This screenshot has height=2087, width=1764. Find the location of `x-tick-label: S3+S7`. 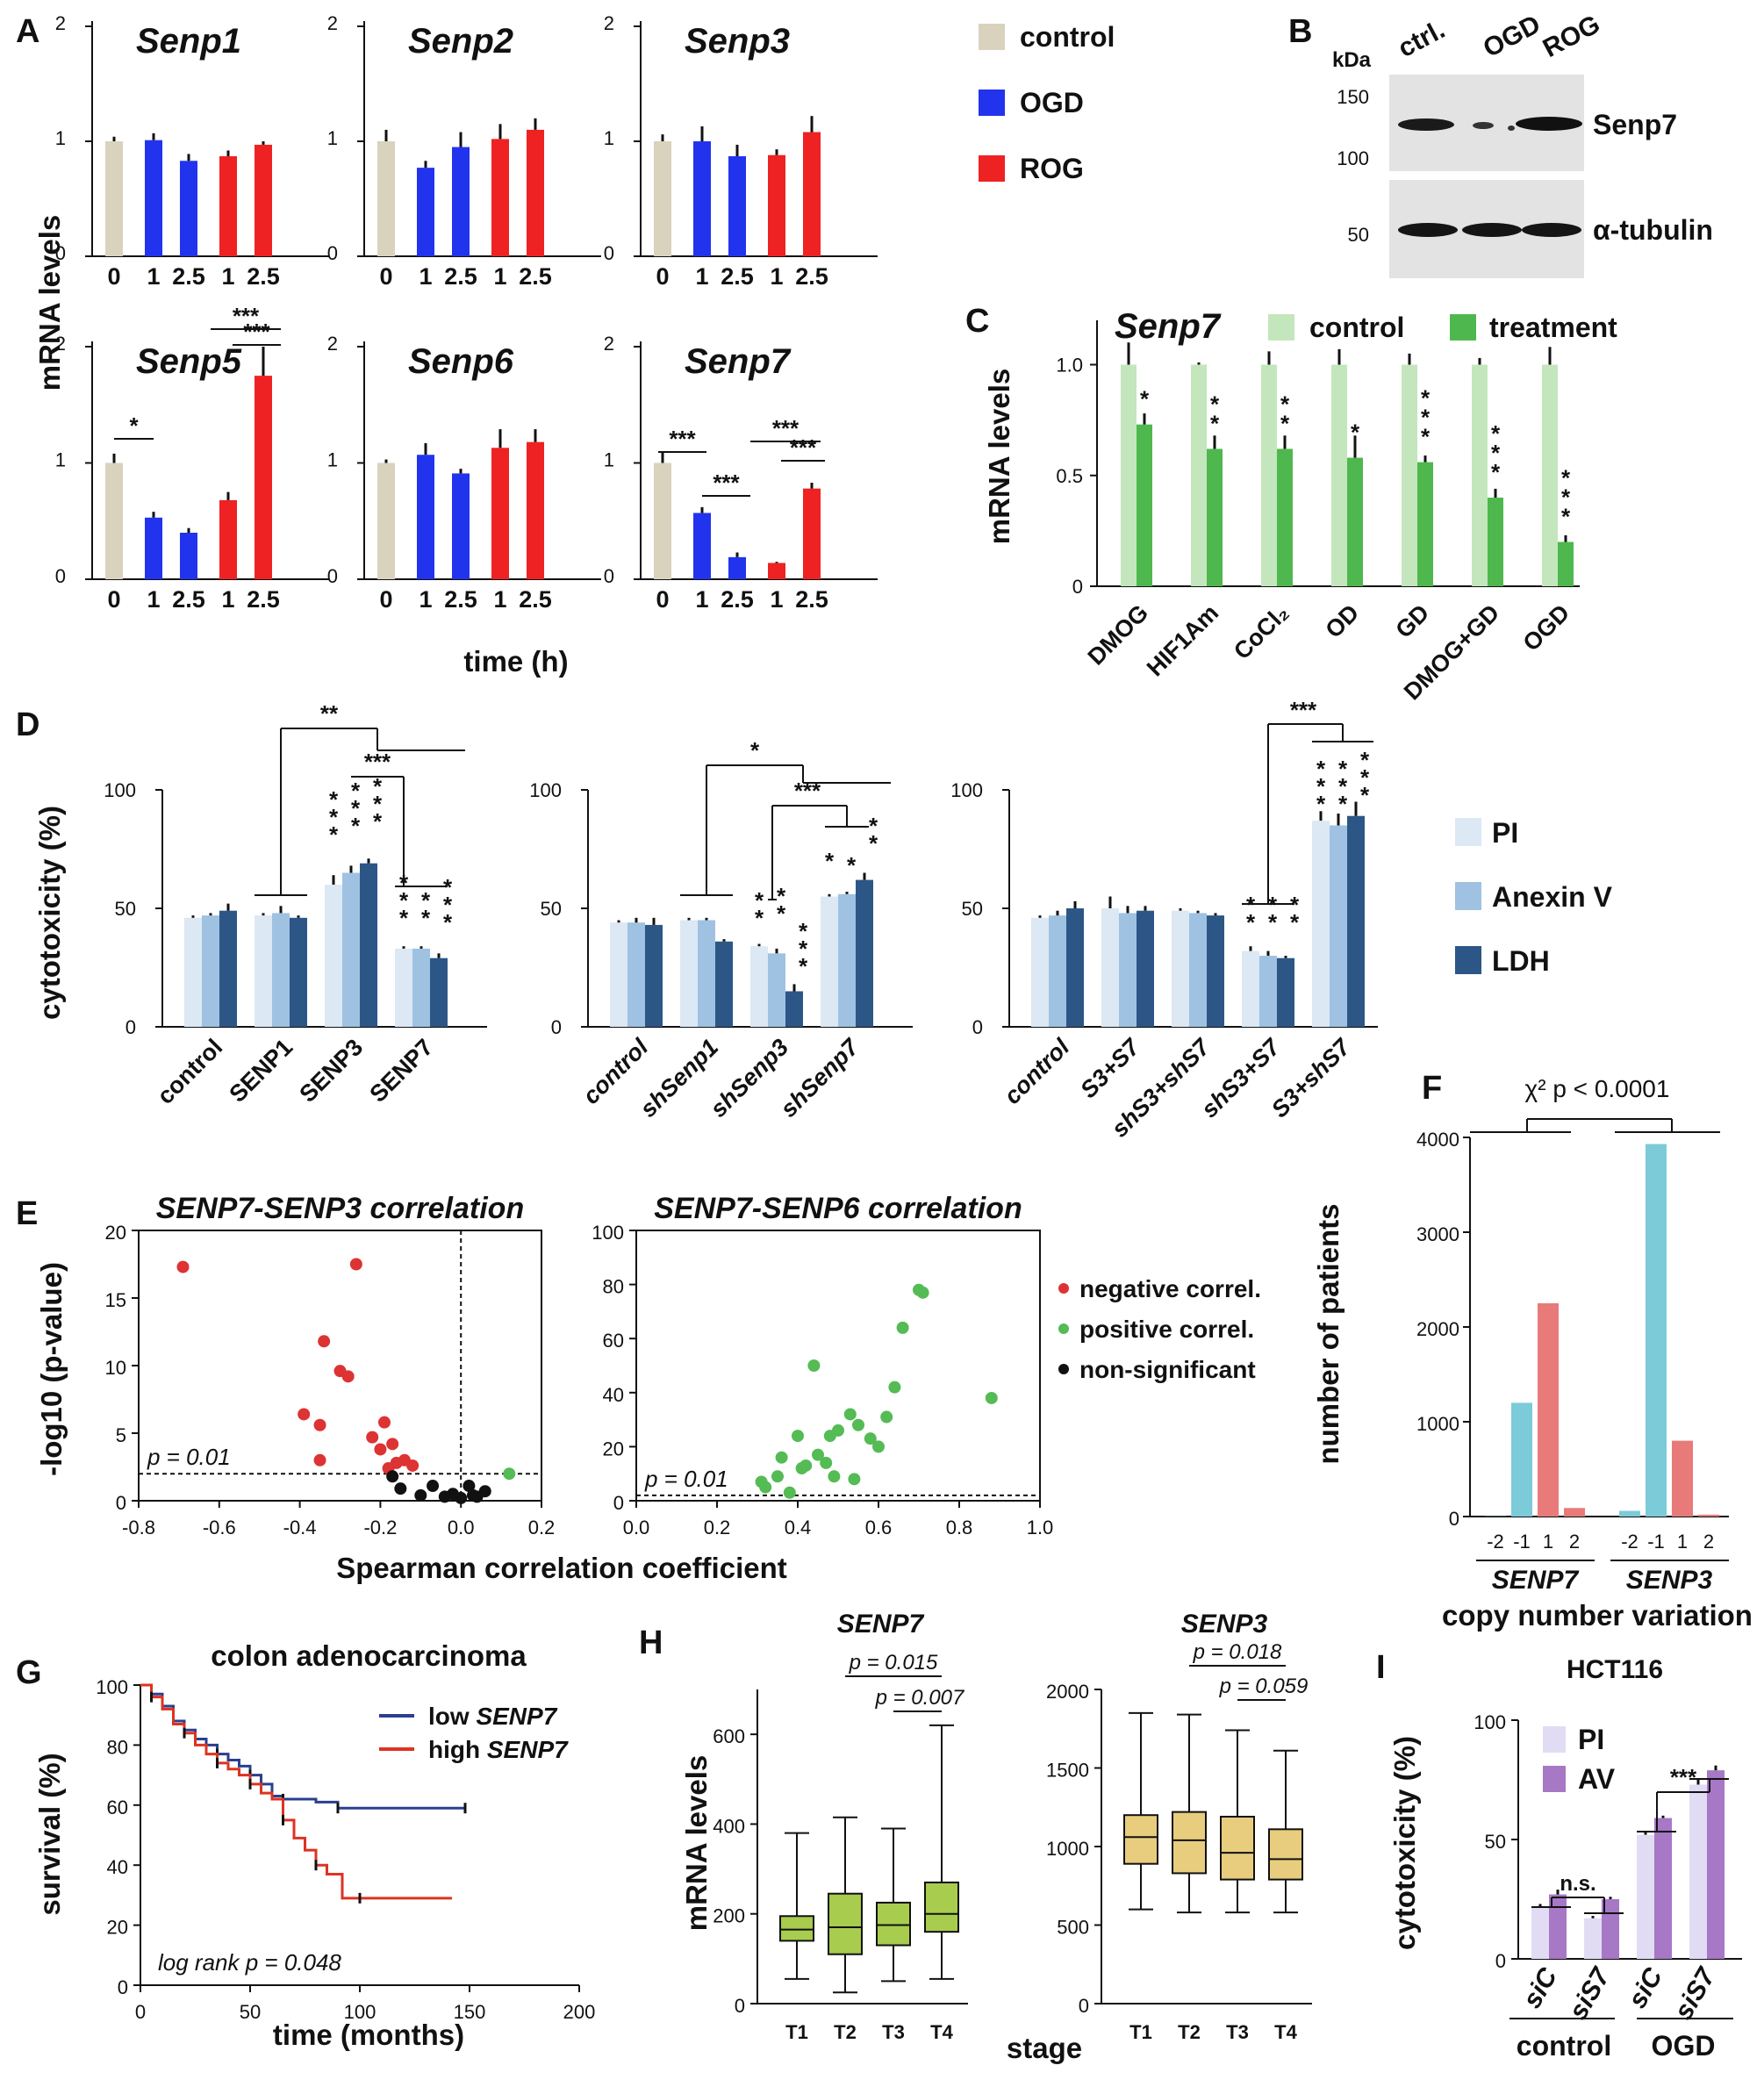

x-tick-label: S3+S7 is located at coordinates (1110, 1068).